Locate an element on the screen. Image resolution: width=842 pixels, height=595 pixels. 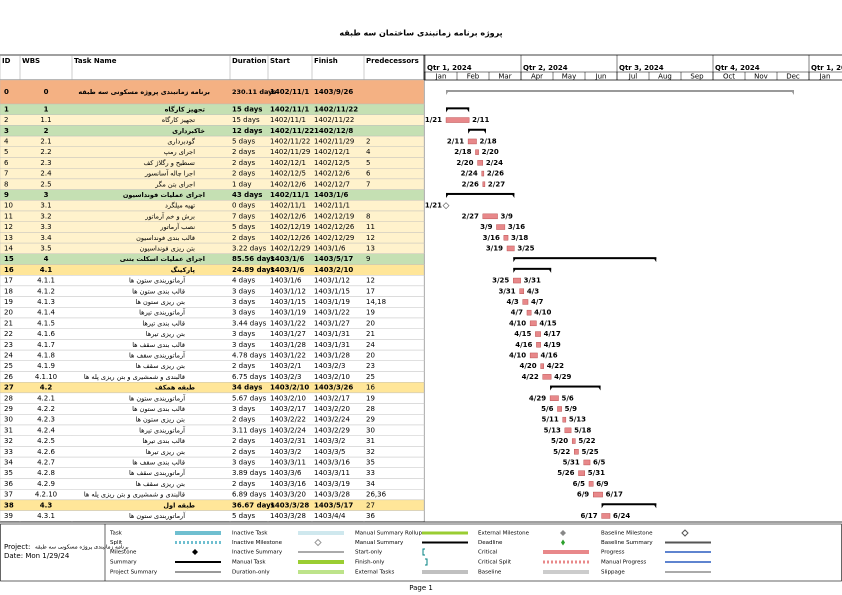
task-duration: 230.11 days is located at coordinates (254, 92).